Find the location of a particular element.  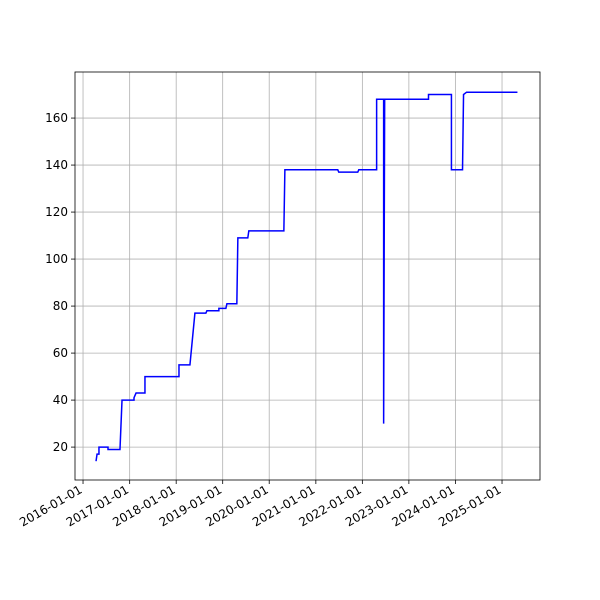

y-tick-label: 60 is located at coordinates (60, 353).